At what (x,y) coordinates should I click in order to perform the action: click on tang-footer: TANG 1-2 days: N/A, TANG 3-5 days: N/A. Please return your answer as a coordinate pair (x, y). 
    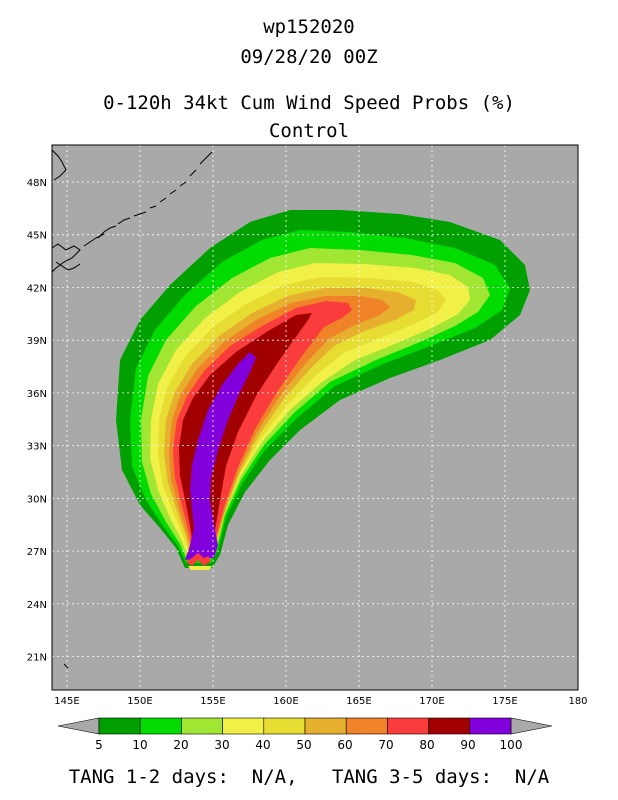
    Looking at the image, I should click on (309, 777).